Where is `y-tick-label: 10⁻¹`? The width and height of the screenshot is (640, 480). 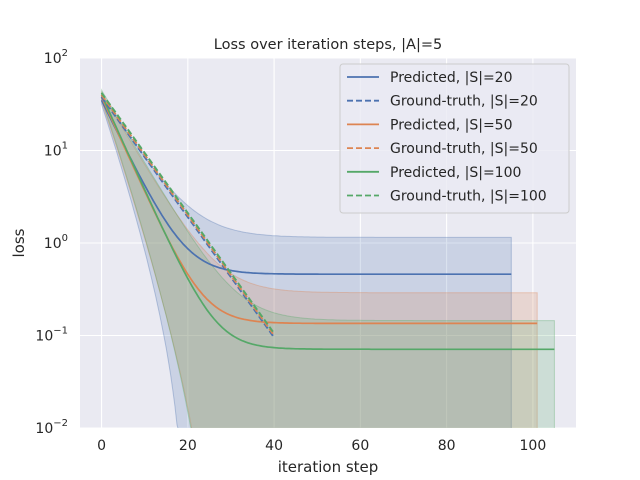 y-tick-label: 10⁻¹ is located at coordinates (51, 335).